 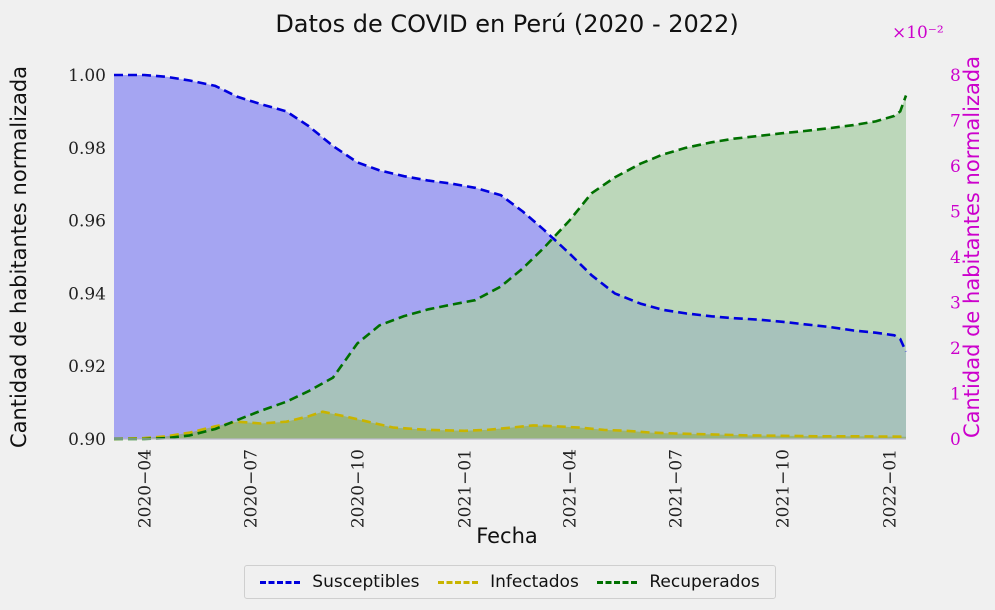 I want to click on x-tick-label: 2020−07, so click(x=251, y=488).